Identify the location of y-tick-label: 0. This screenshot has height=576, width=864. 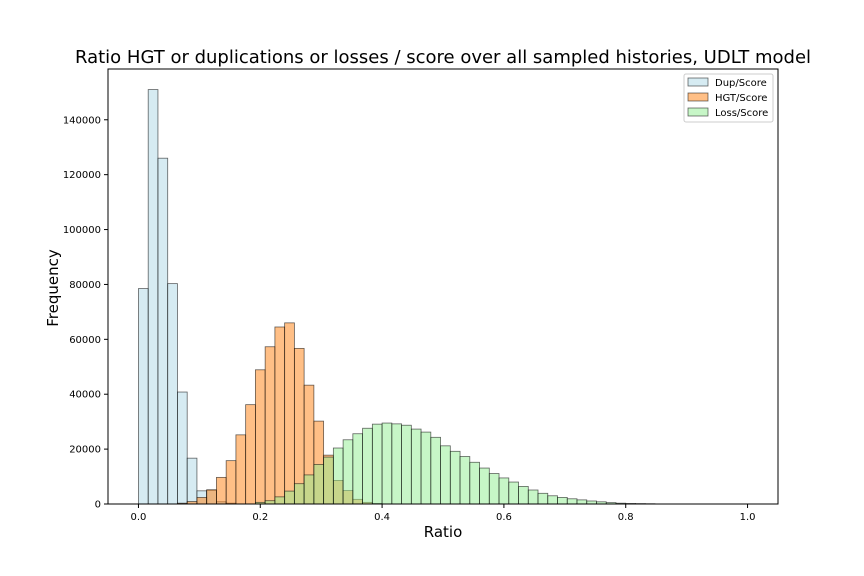
(98, 505).